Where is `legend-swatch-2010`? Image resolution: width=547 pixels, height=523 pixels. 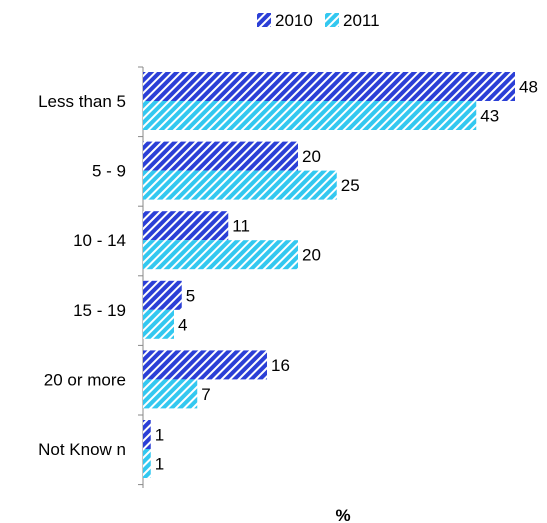
legend-swatch-2010 is located at coordinates (264, 20).